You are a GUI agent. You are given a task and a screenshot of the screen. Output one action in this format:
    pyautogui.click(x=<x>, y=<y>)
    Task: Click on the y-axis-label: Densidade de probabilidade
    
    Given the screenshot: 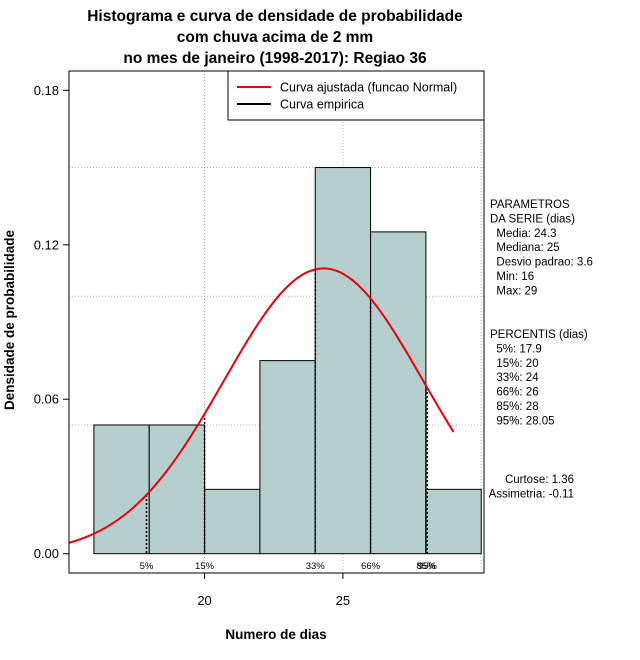 What is the action you would take?
    pyautogui.click(x=9, y=319)
    